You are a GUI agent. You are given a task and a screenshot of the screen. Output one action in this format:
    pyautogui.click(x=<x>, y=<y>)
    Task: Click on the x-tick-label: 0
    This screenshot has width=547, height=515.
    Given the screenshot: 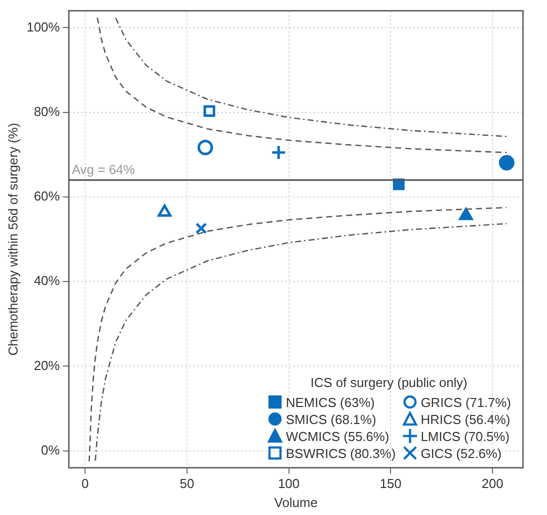 What is the action you would take?
    pyautogui.click(x=85, y=484)
    